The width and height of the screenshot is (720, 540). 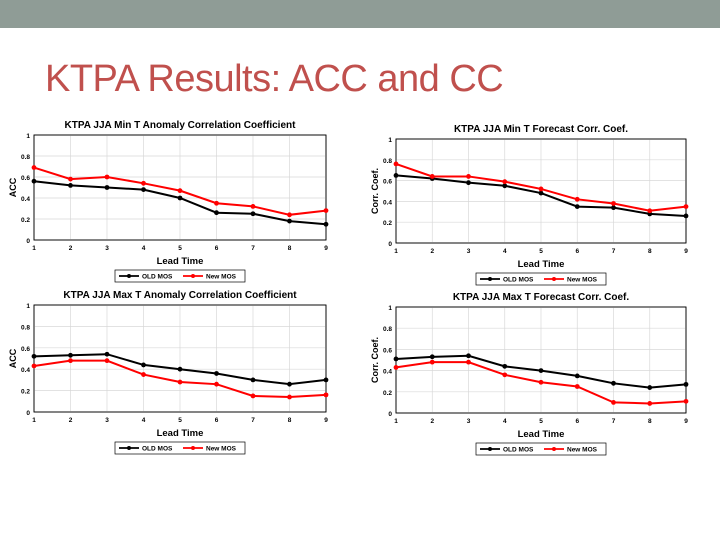 What do you see at coordinates (360, 14) in the screenshot?
I see `top-bar` at bounding box center [360, 14].